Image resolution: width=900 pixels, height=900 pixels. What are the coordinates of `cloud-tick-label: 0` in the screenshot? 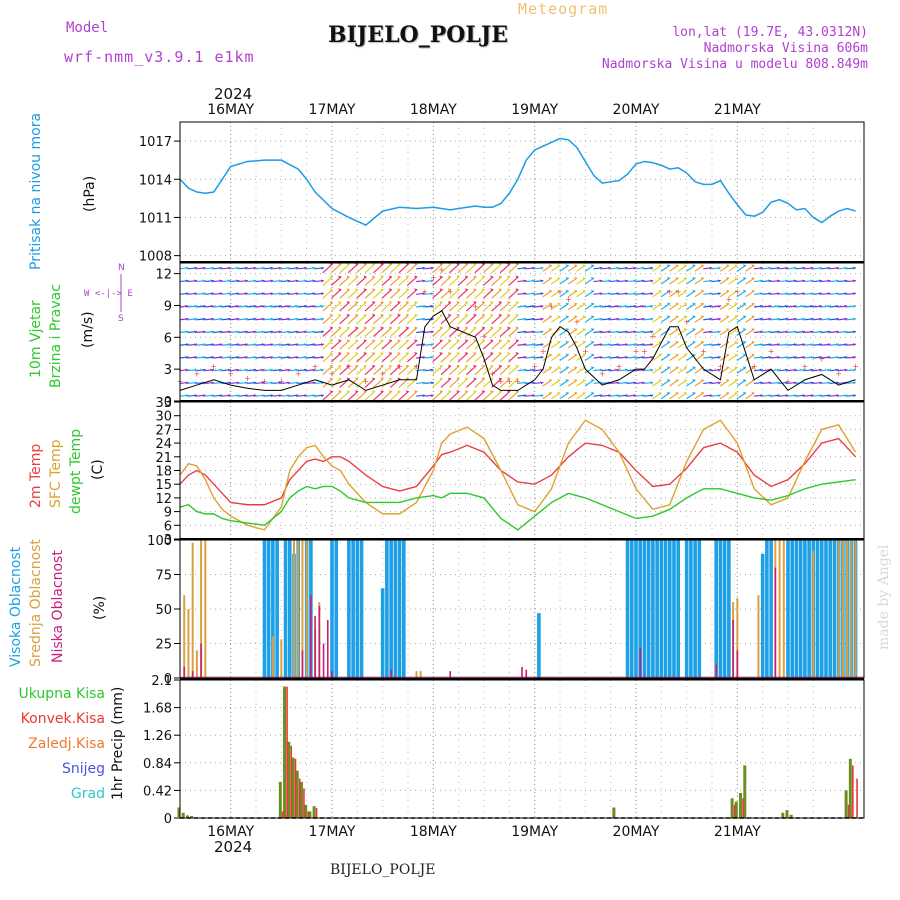 It's located at (168, 679).